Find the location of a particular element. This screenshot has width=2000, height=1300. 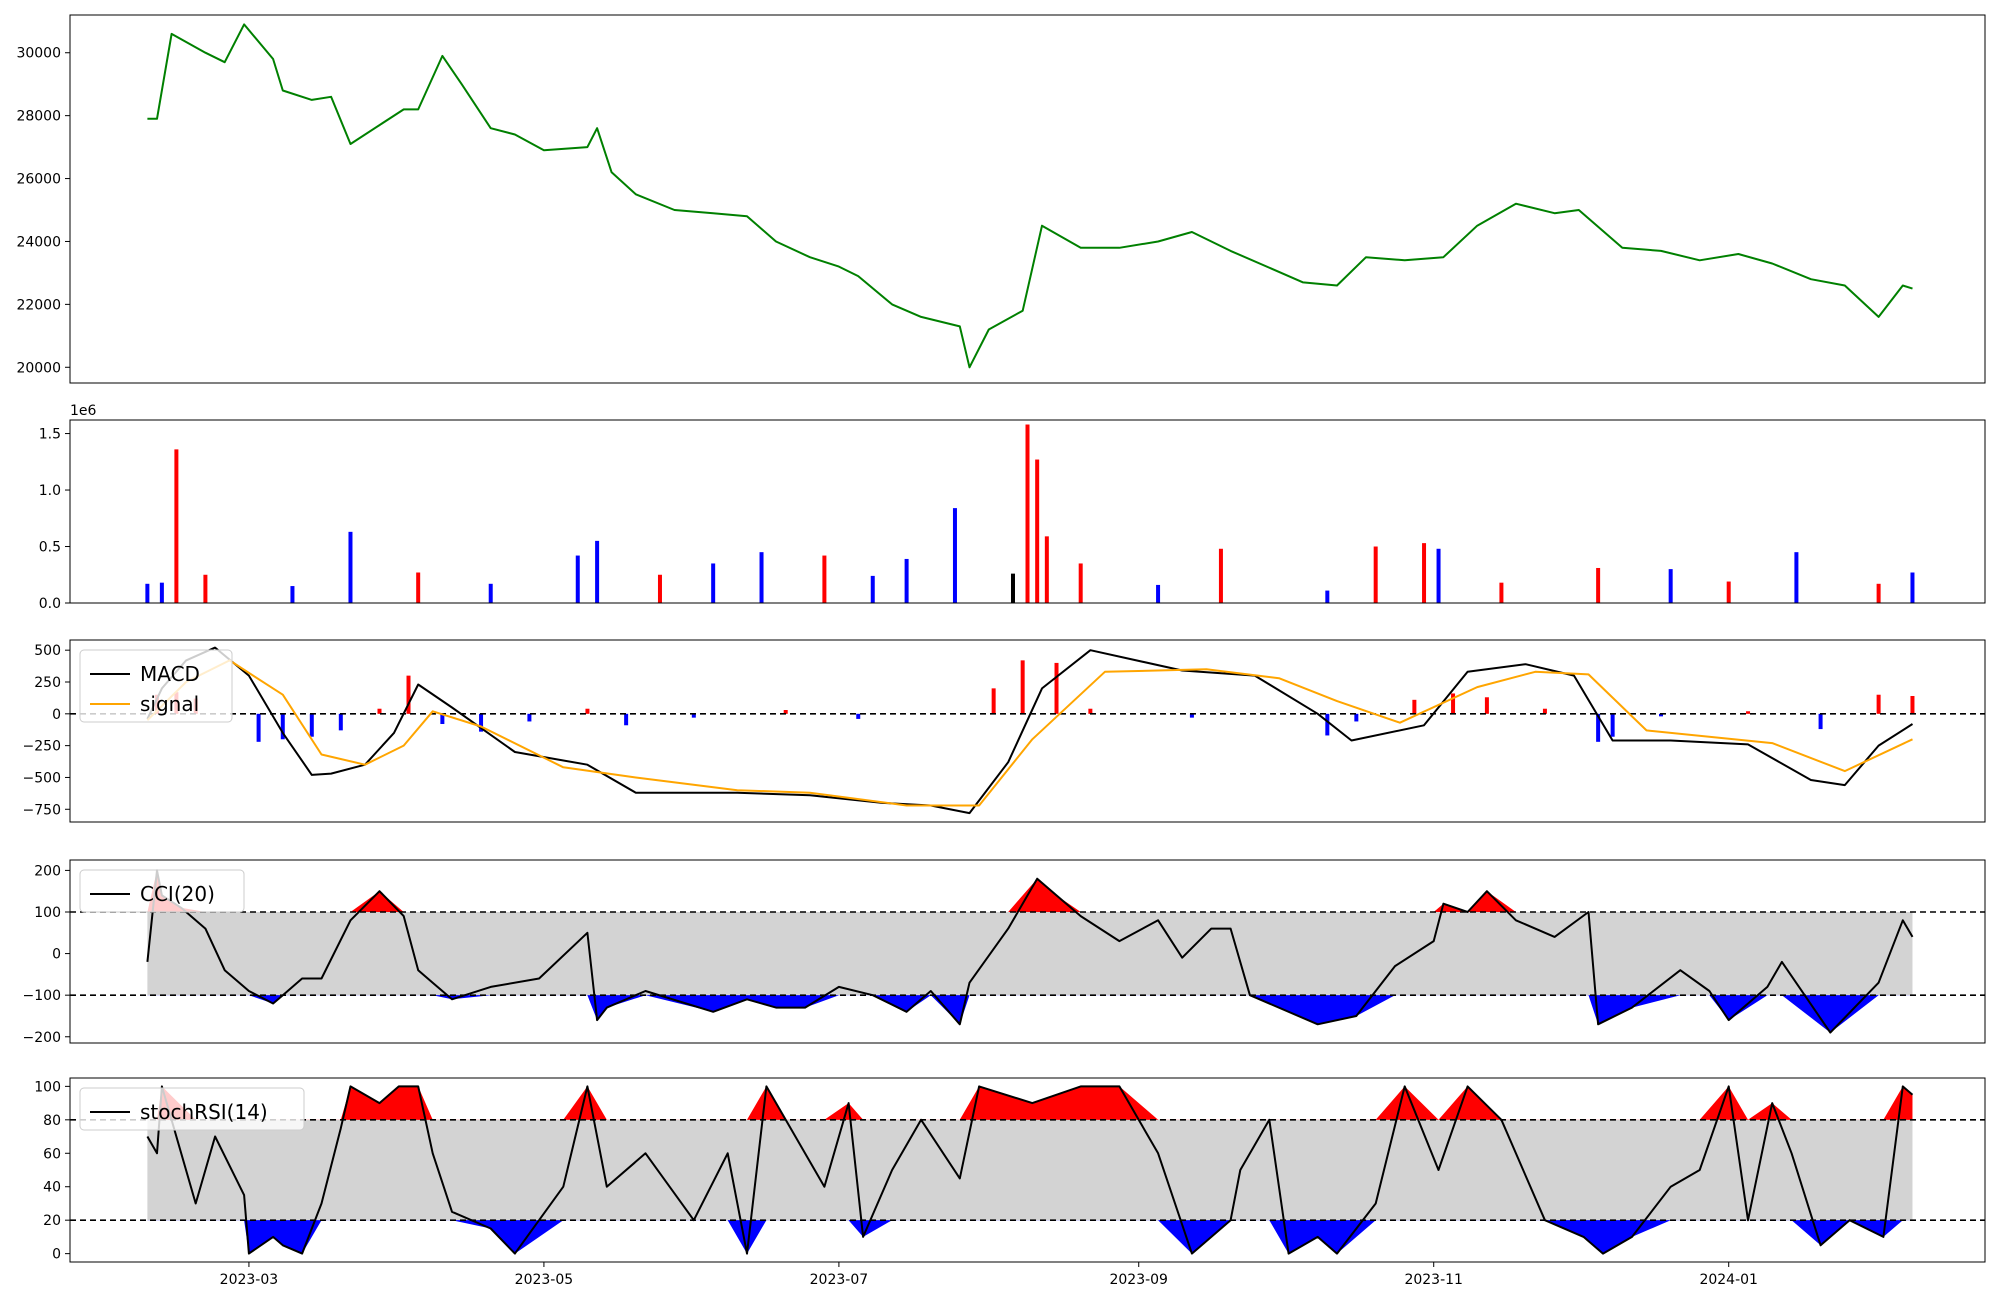

stochrsi-line is located at coordinates (1030, 1170).